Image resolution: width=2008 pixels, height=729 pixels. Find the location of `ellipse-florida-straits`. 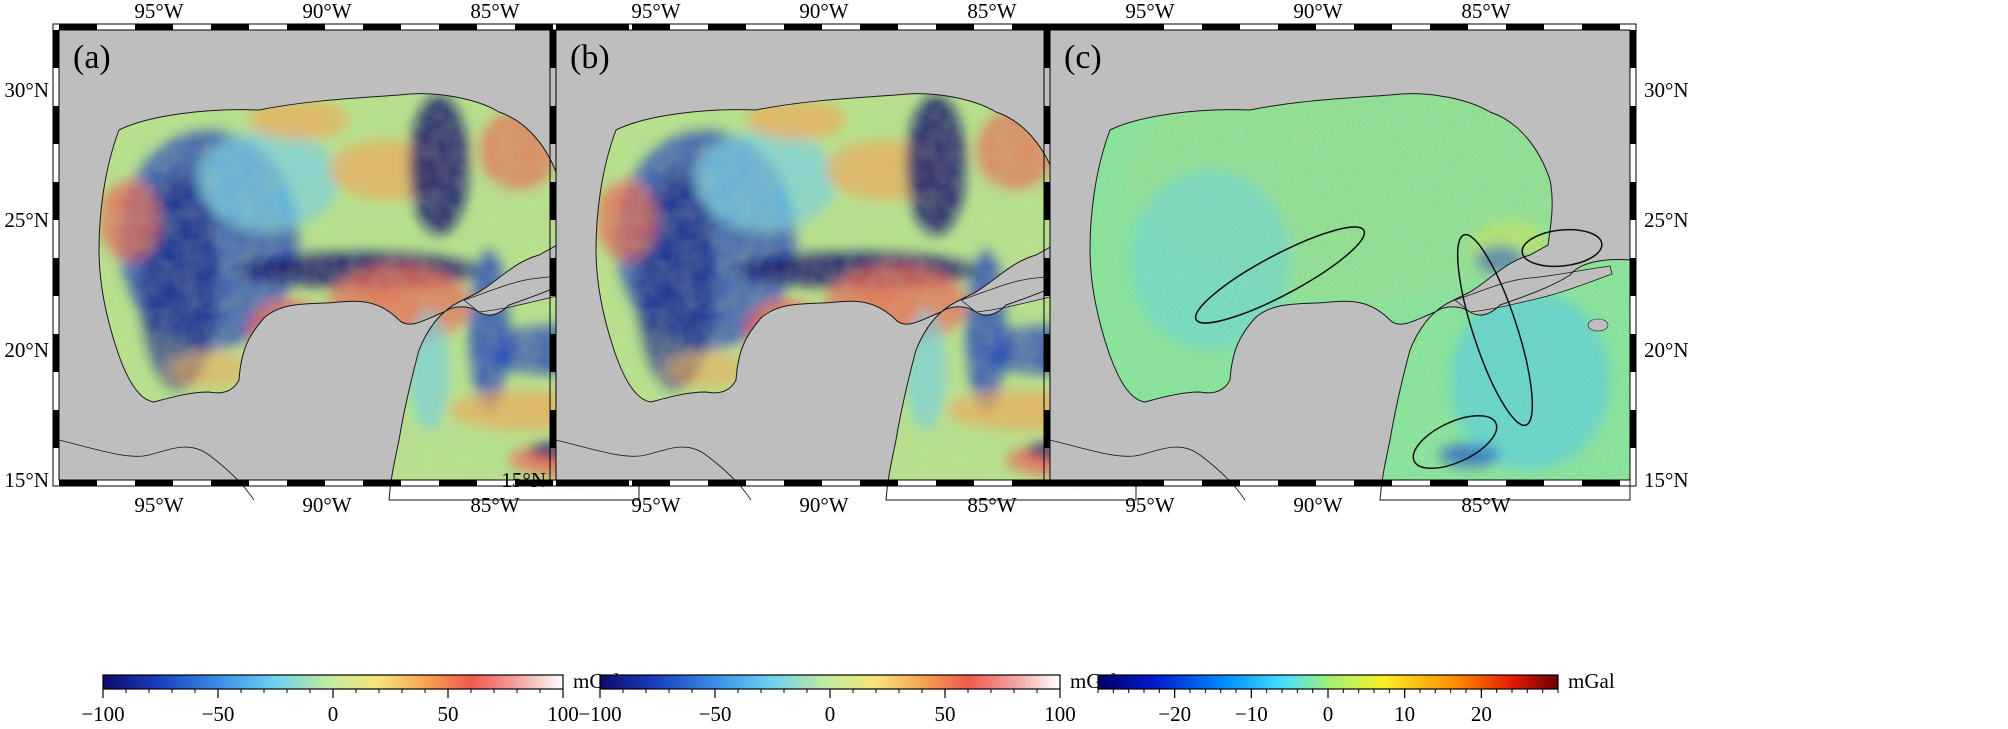

ellipse-florida-straits is located at coordinates (1562, 248).